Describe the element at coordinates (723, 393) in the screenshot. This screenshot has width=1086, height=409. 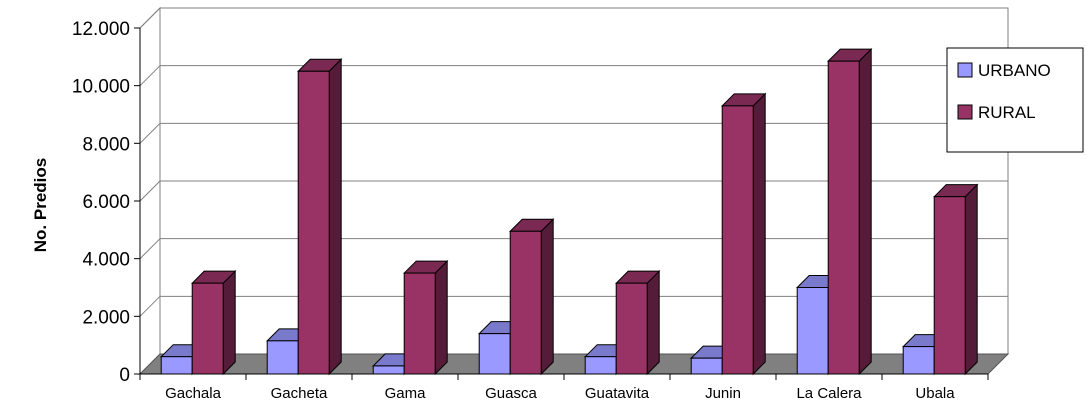
I see `x-tick-label: Junin` at that location.